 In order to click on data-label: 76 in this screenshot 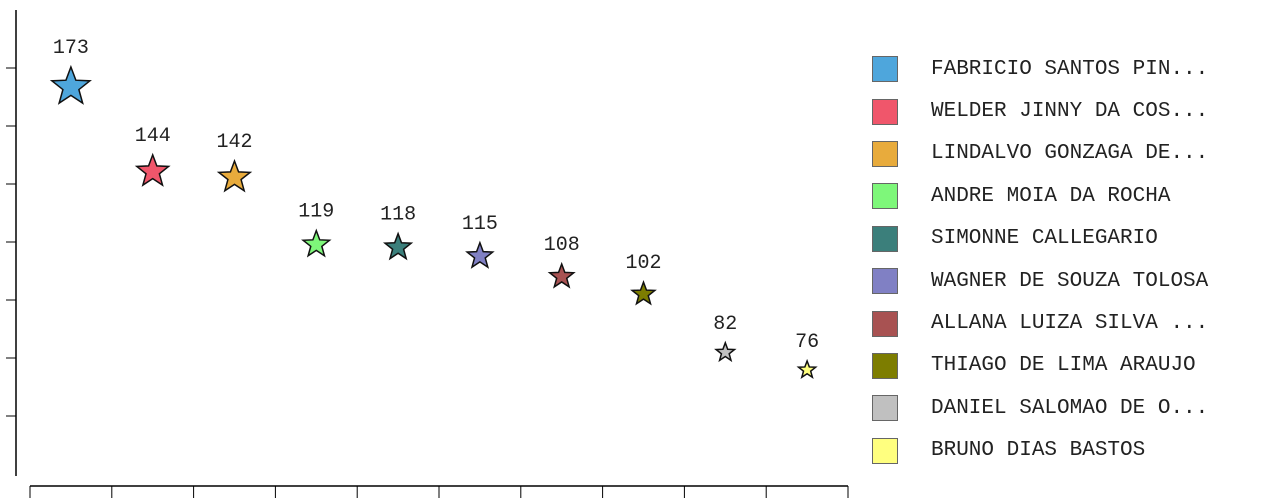, I will do `click(807, 342)`.